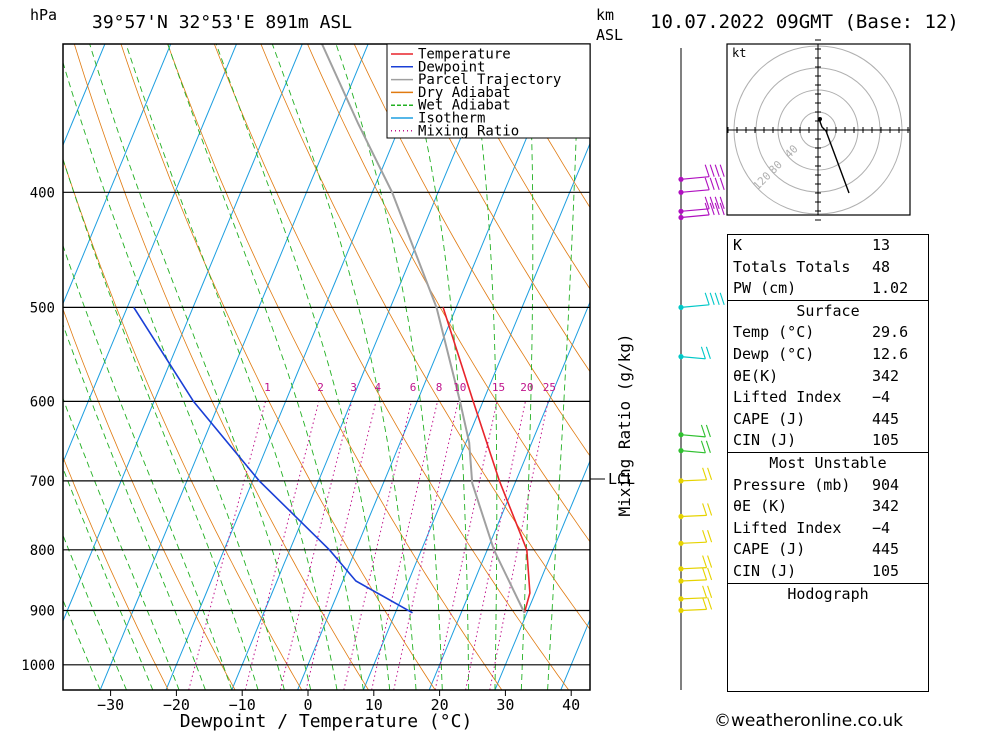  Describe the element at coordinates (774, 353) in the screenshot. I see `surface-key: Dewp (°C)` at that location.